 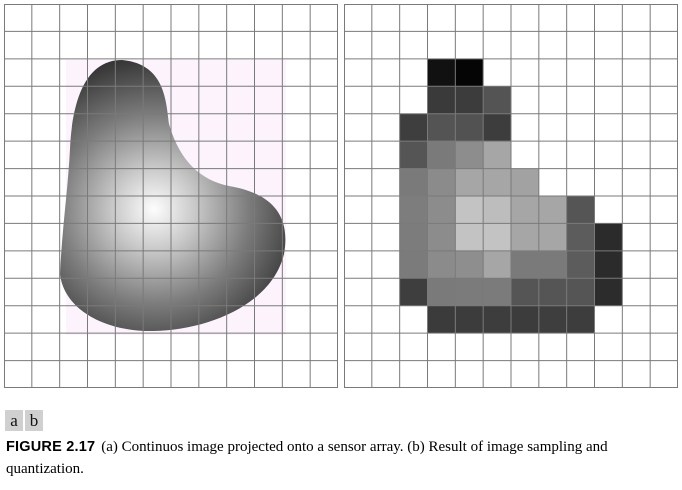 I want to click on subfigure-labels: a b, so click(x=24, y=420).